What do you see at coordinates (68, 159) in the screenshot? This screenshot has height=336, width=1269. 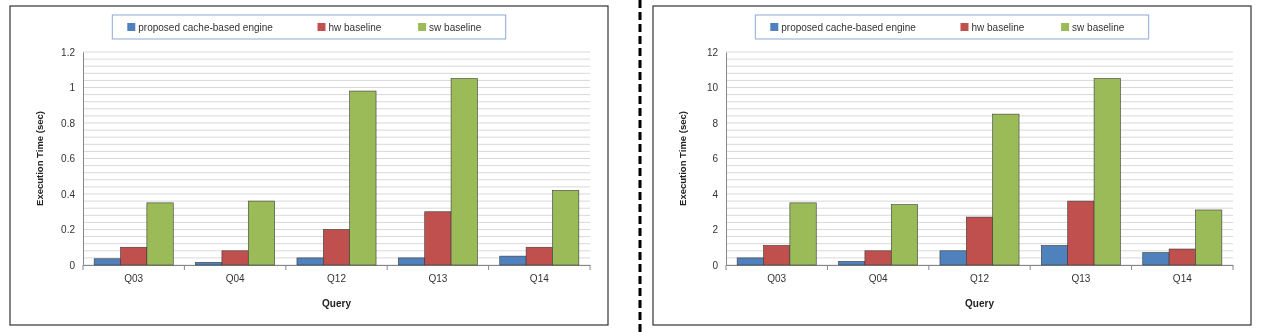 I see `y-tick-label: 0.6` at bounding box center [68, 159].